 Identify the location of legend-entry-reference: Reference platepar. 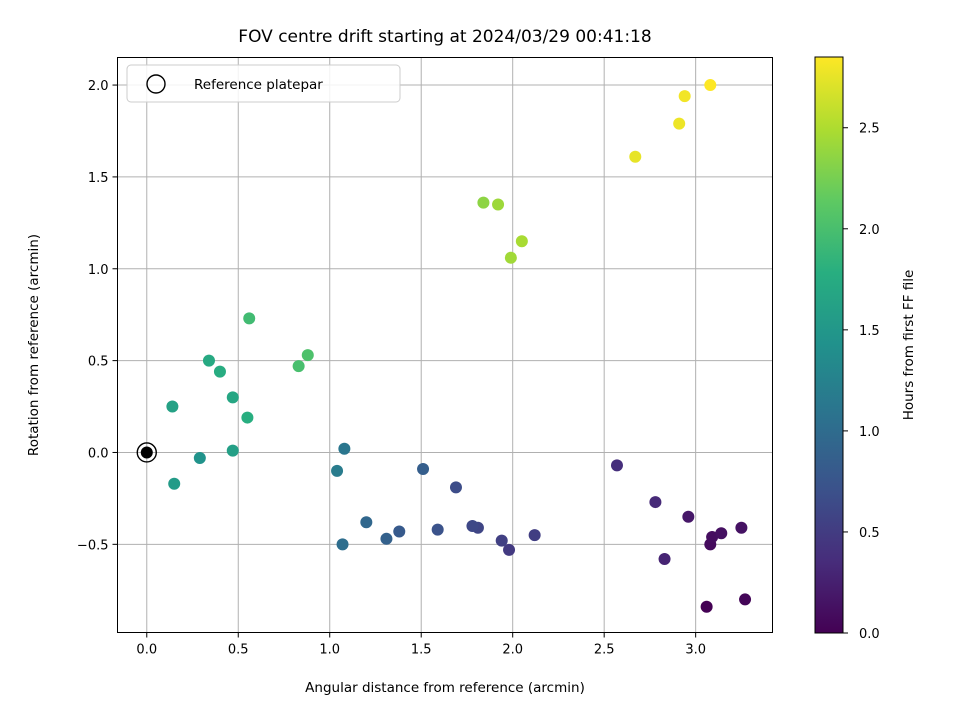
(258, 85).